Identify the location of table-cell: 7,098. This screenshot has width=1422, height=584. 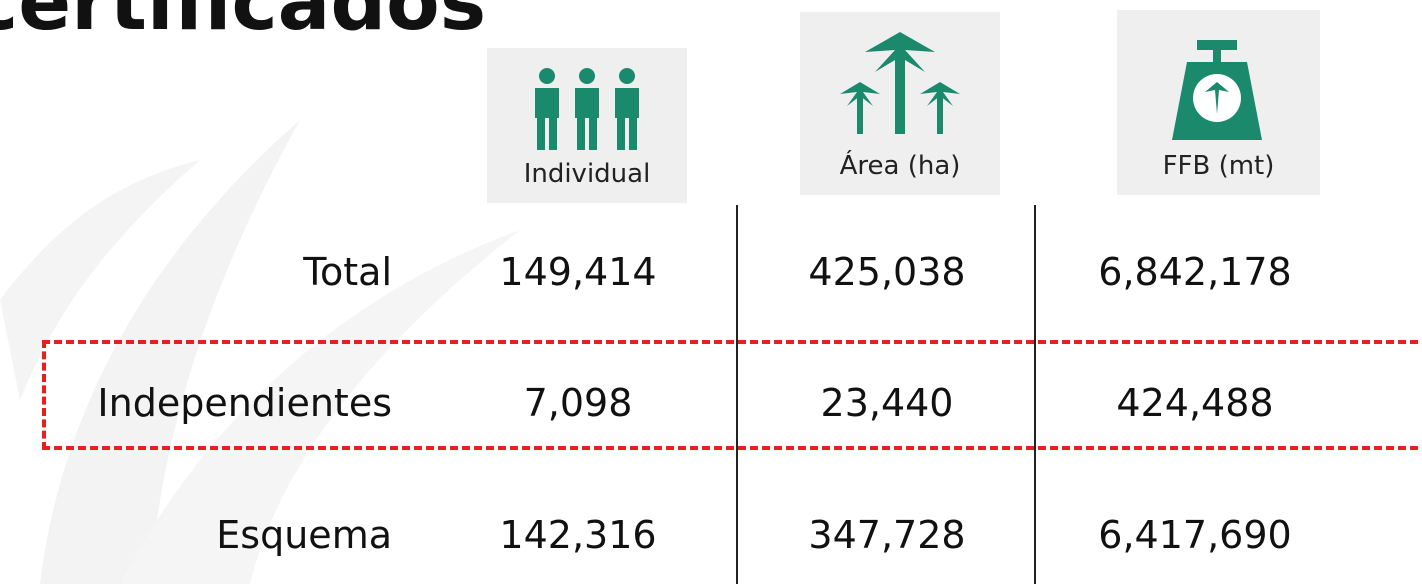
(578, 403).